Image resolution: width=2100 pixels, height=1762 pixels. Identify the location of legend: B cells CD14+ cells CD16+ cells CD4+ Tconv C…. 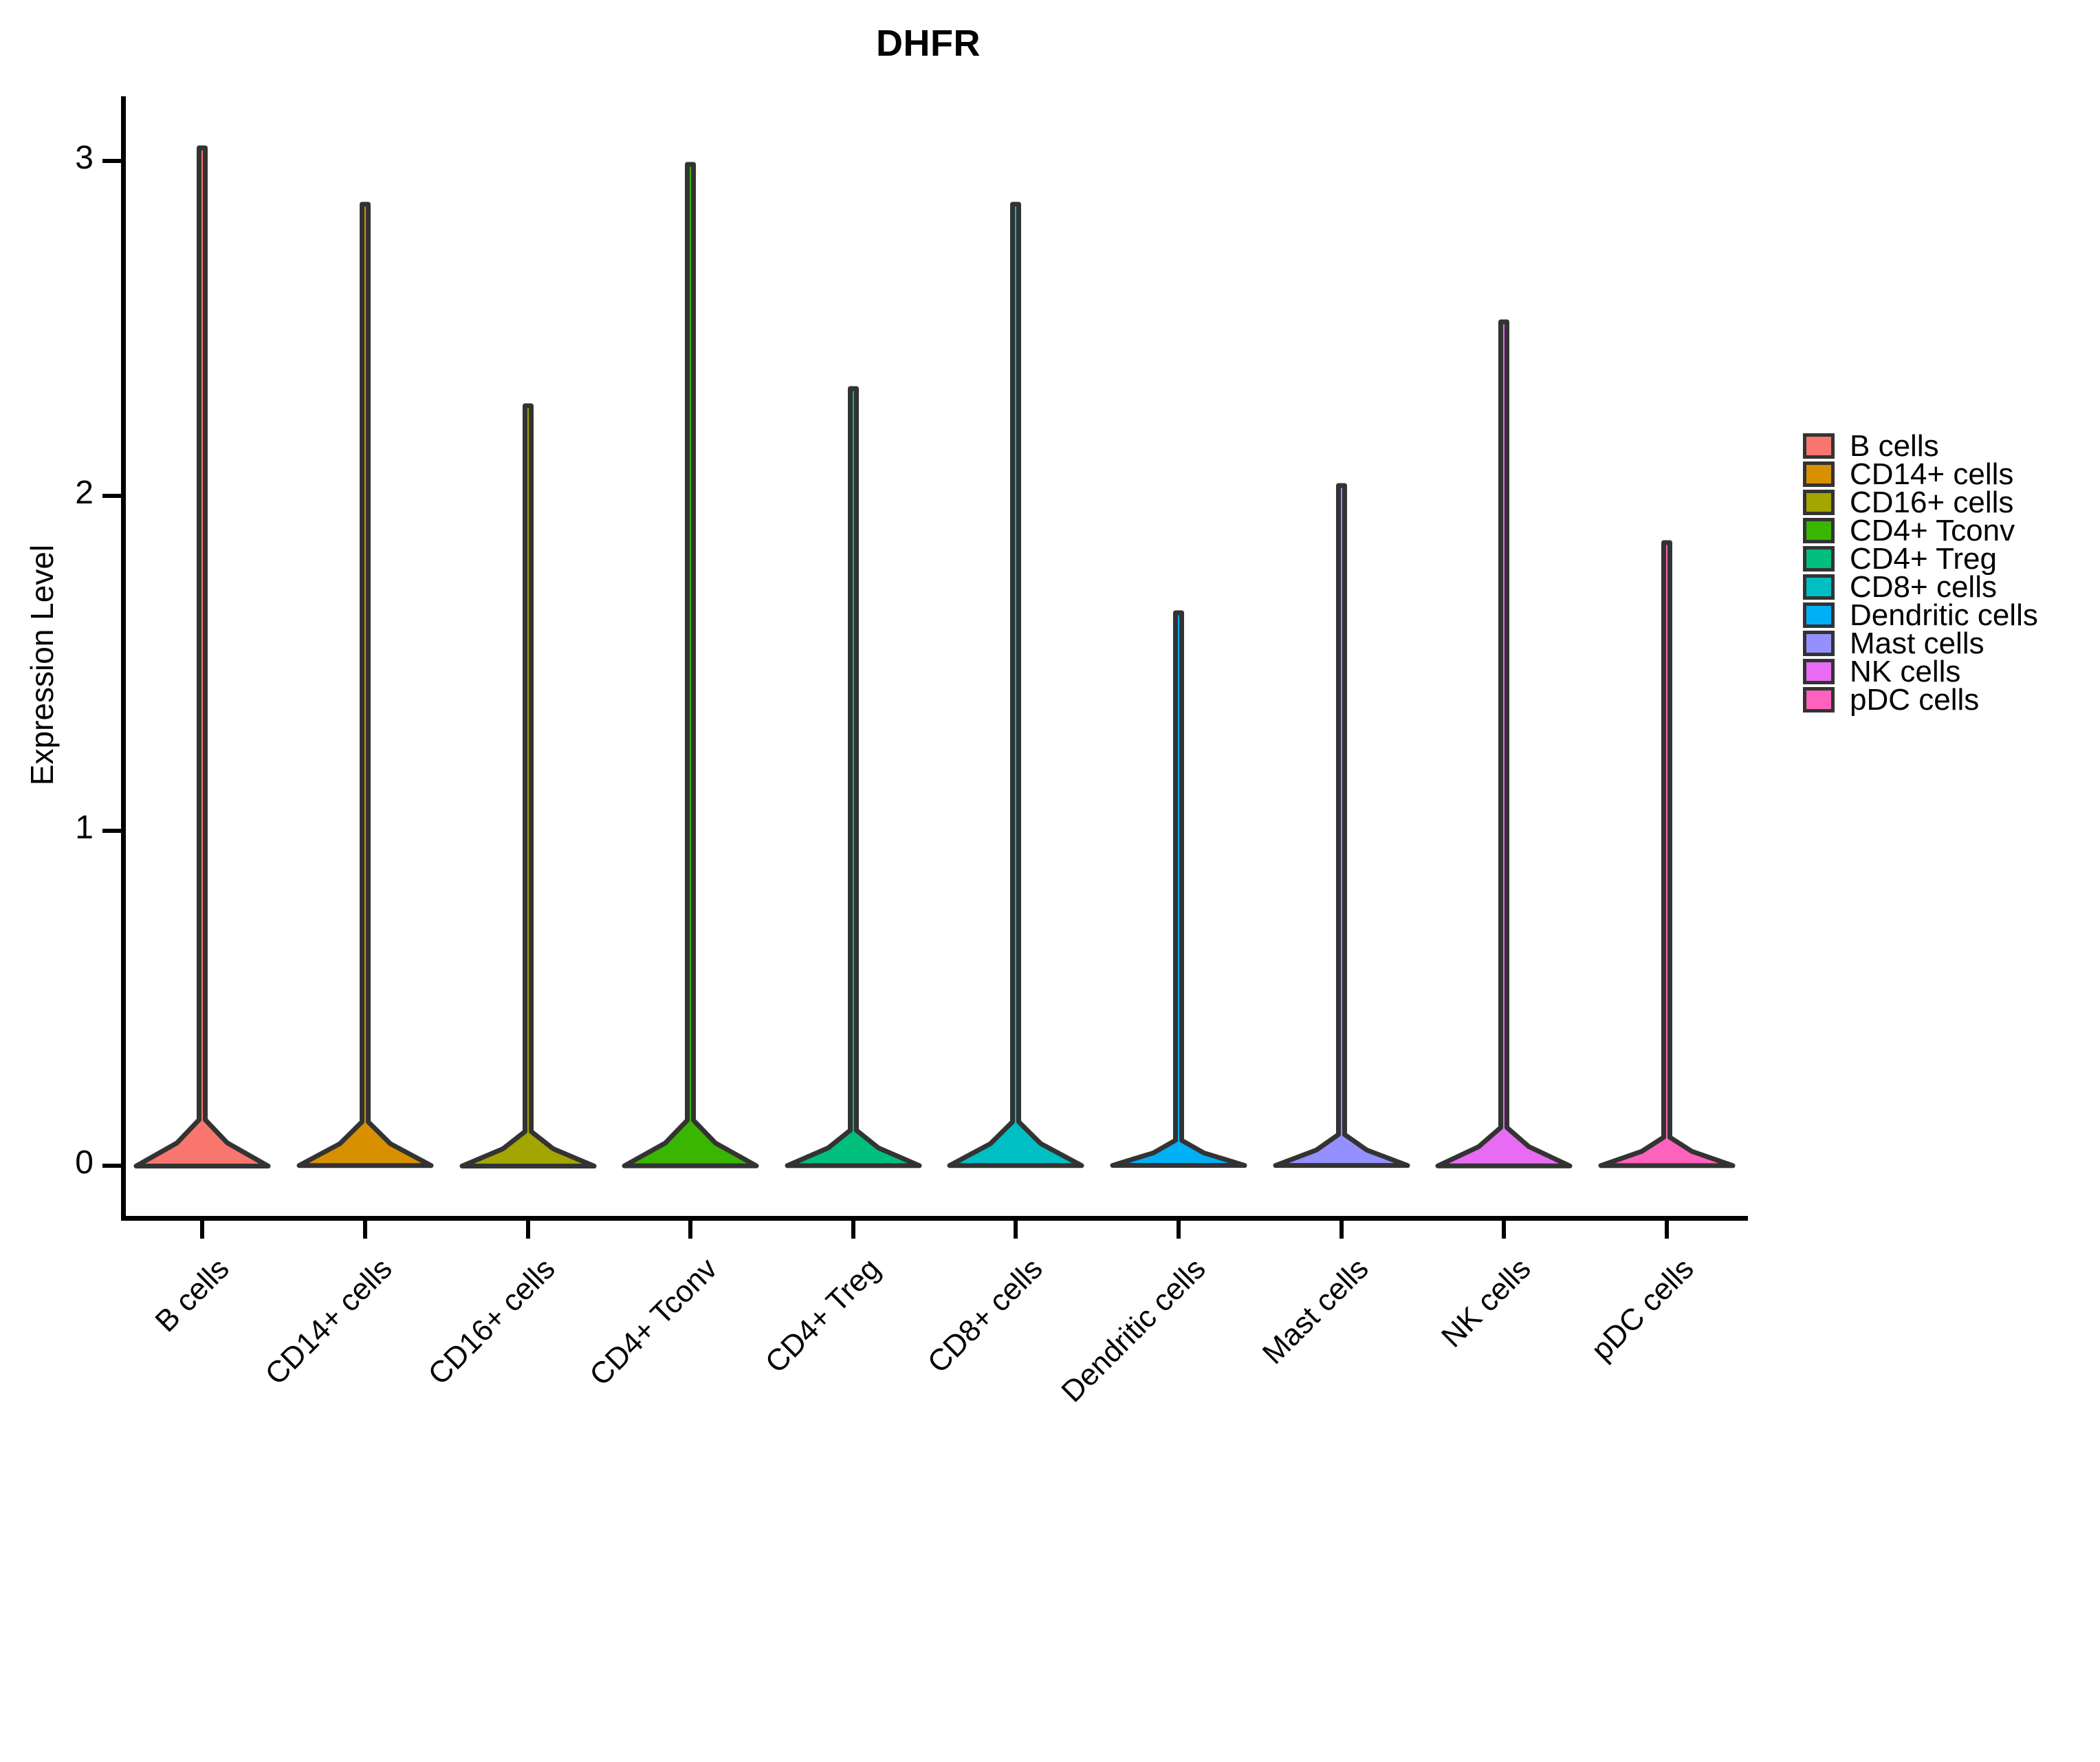
(1921, 572).